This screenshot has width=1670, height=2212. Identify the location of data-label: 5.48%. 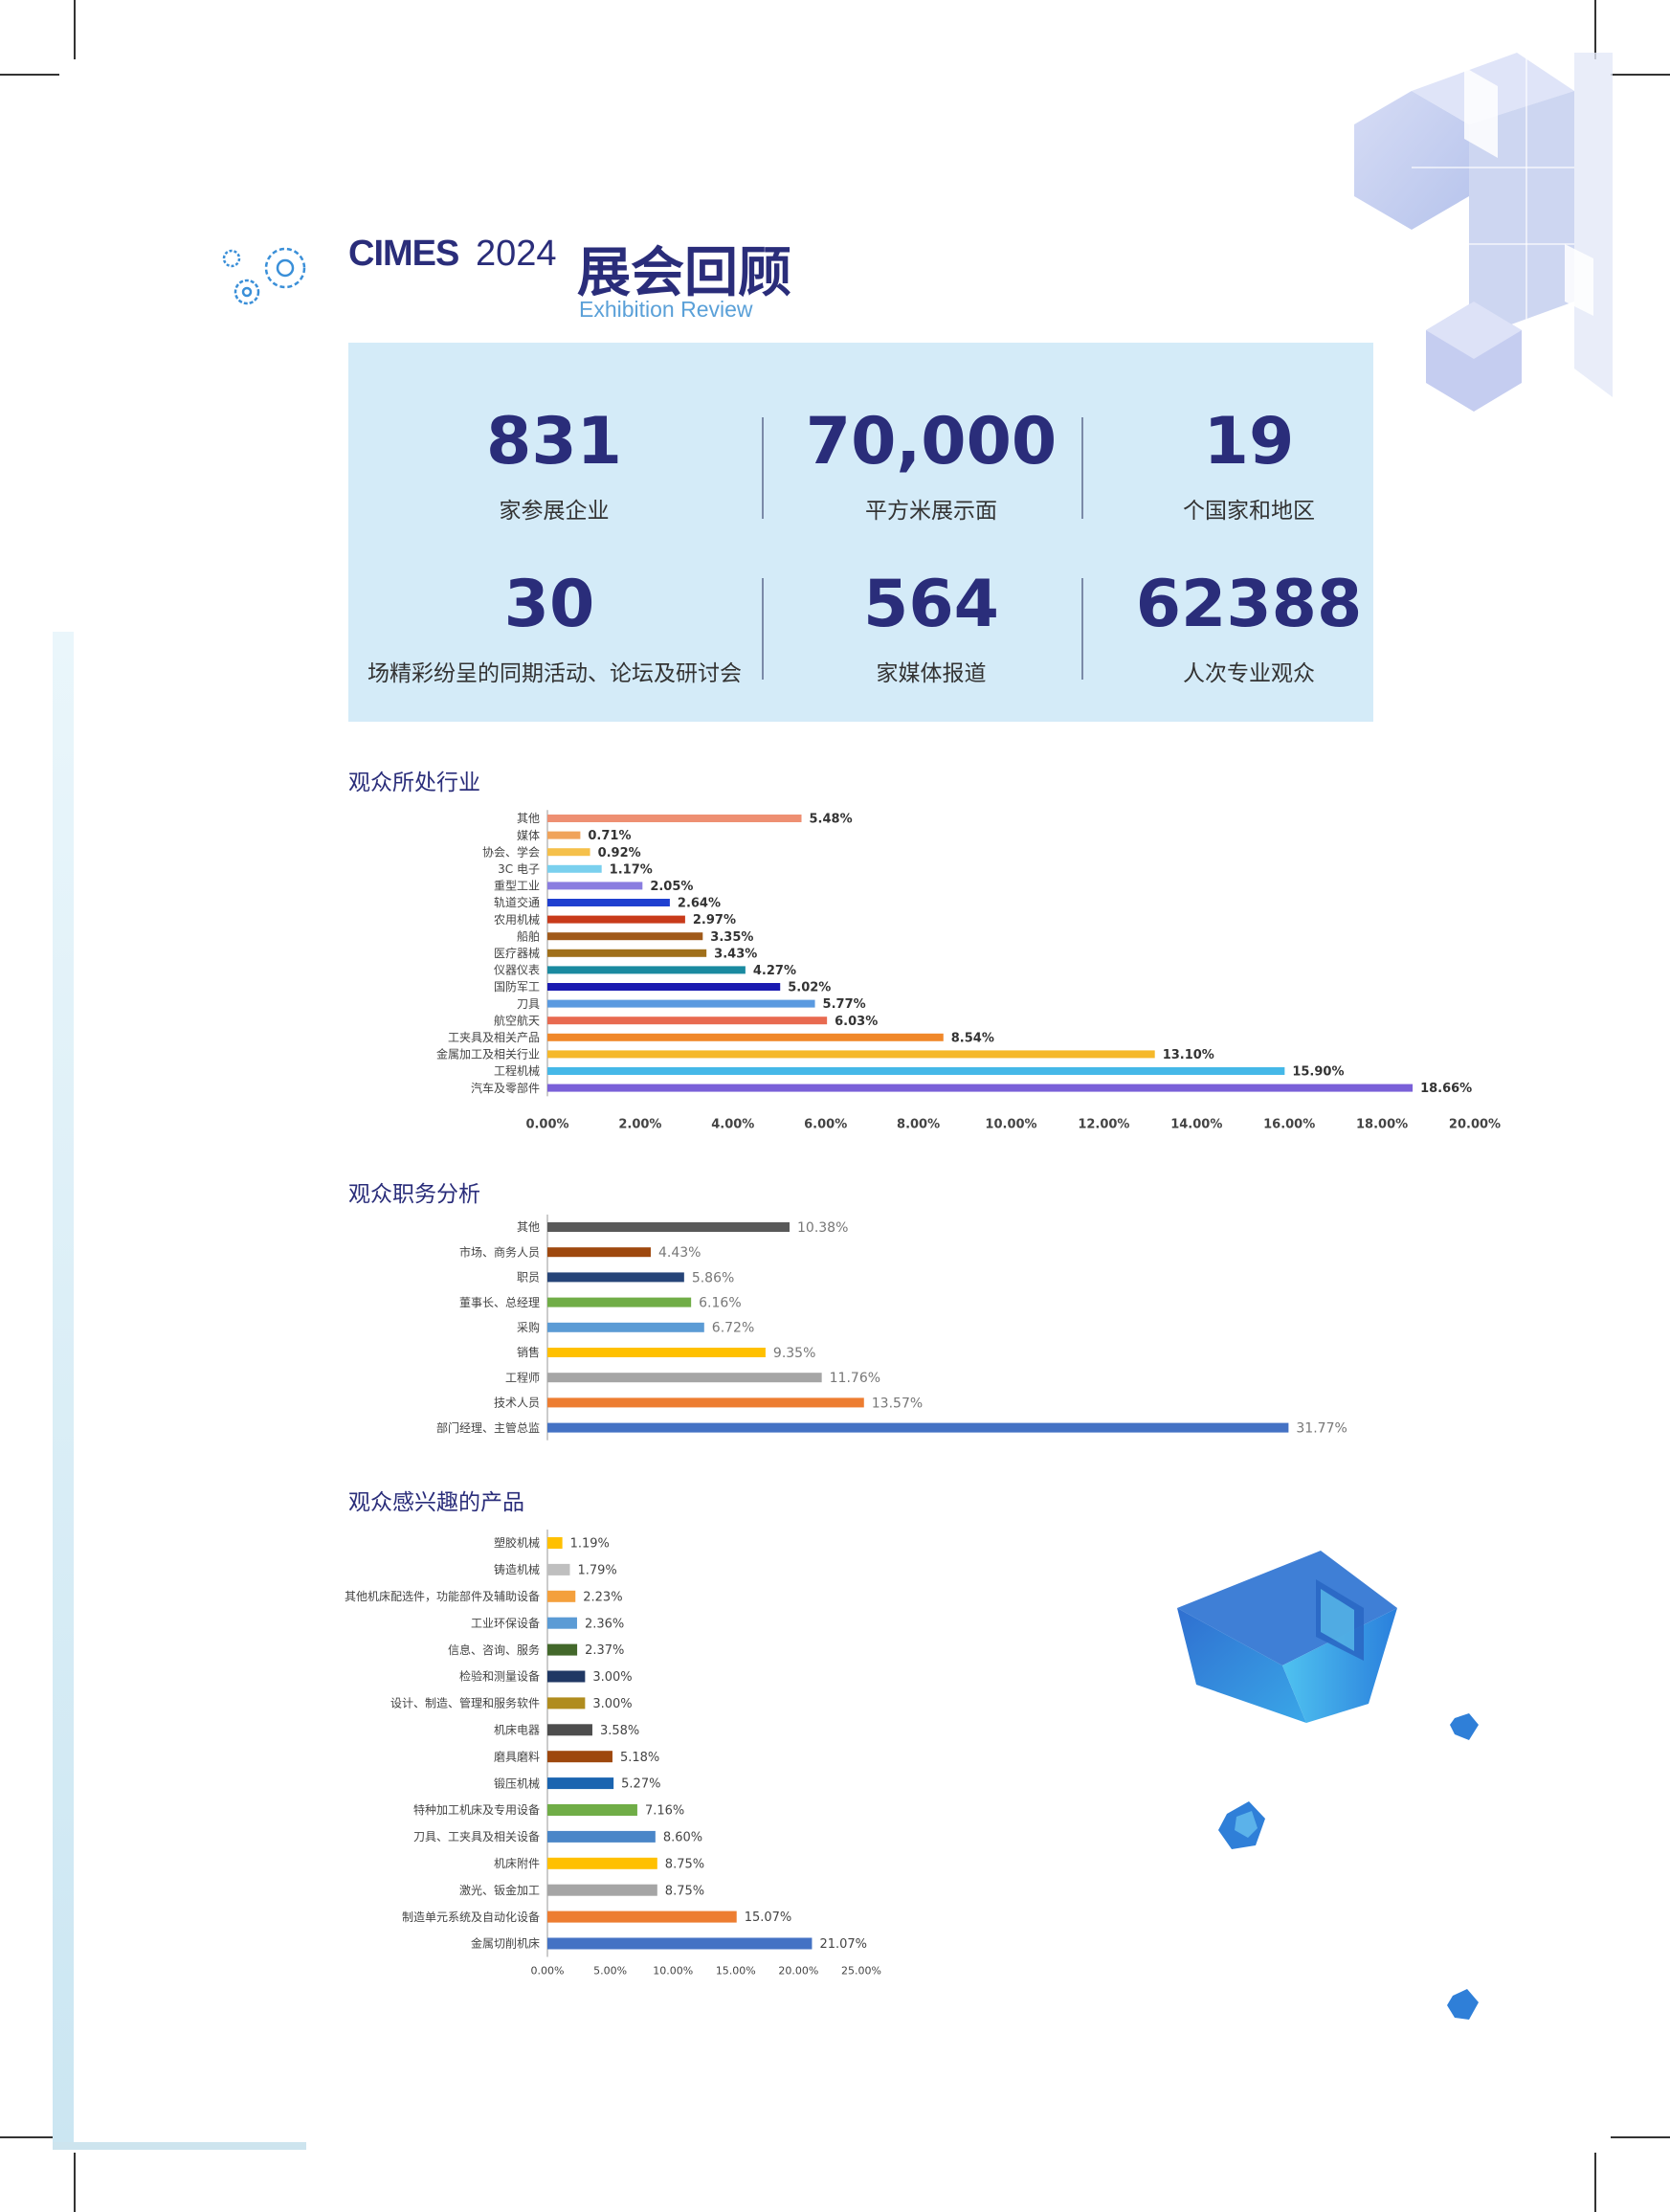
(831, 820).